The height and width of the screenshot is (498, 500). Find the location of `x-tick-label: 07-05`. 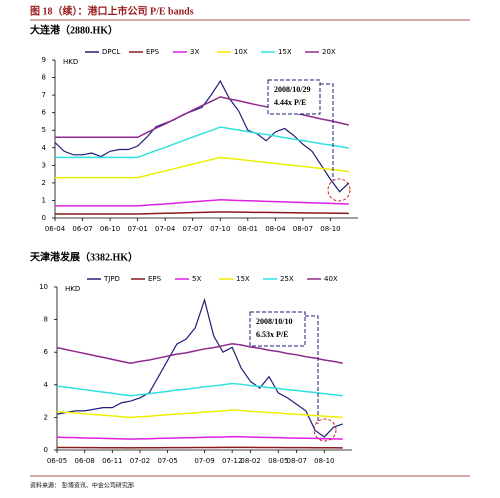

x-tick-label: 07-05 is located at coordinates (167, 461).